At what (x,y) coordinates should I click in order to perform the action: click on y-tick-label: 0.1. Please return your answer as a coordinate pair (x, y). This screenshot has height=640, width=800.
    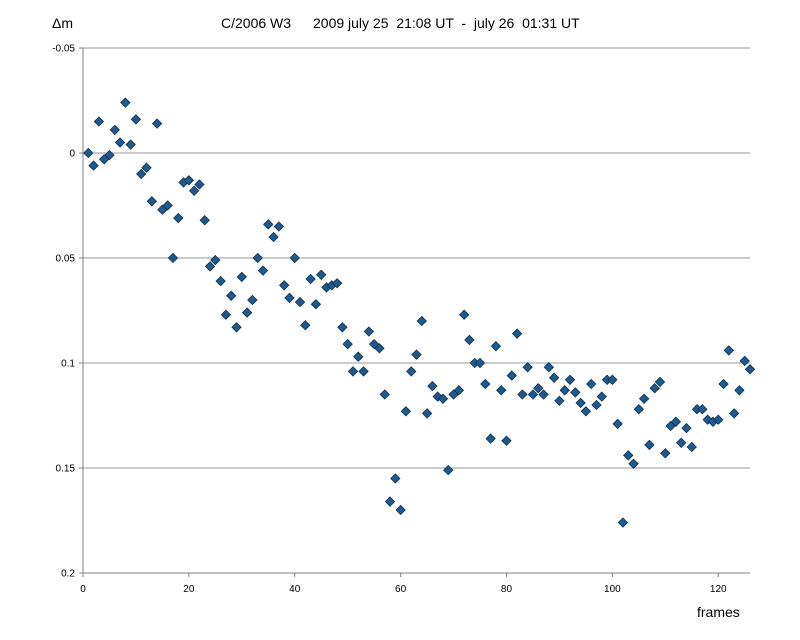
    Looking at the image, I should click on (68, 364).